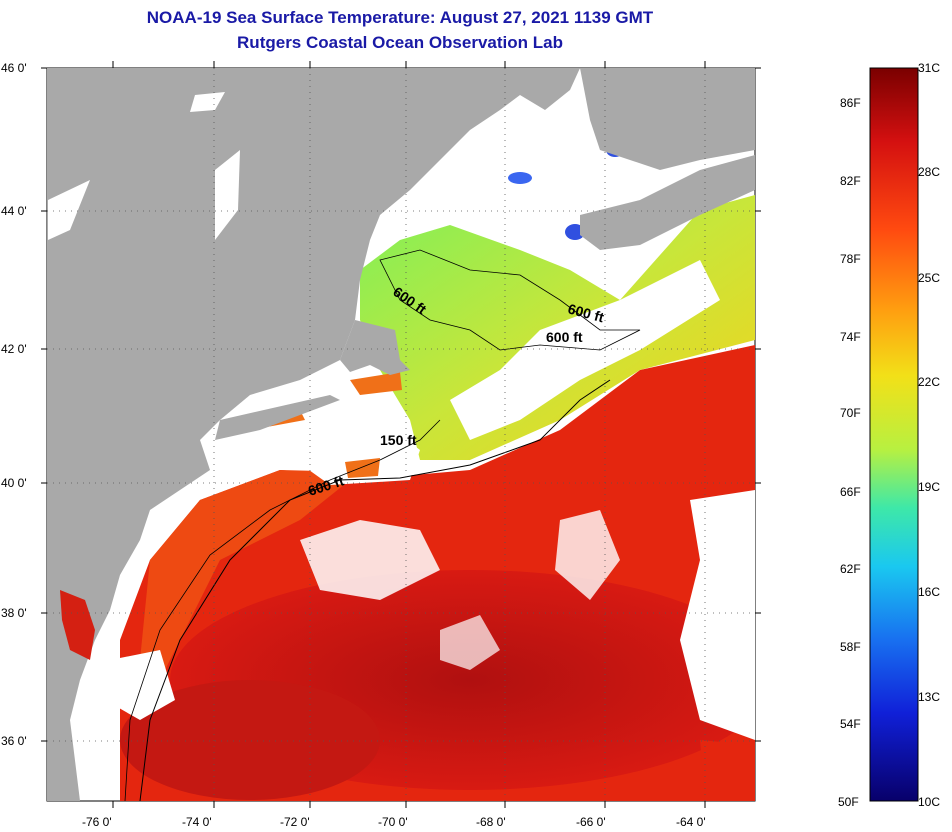 The image size is (952, 832). I want to click on land-long-island, so click(277, 417).